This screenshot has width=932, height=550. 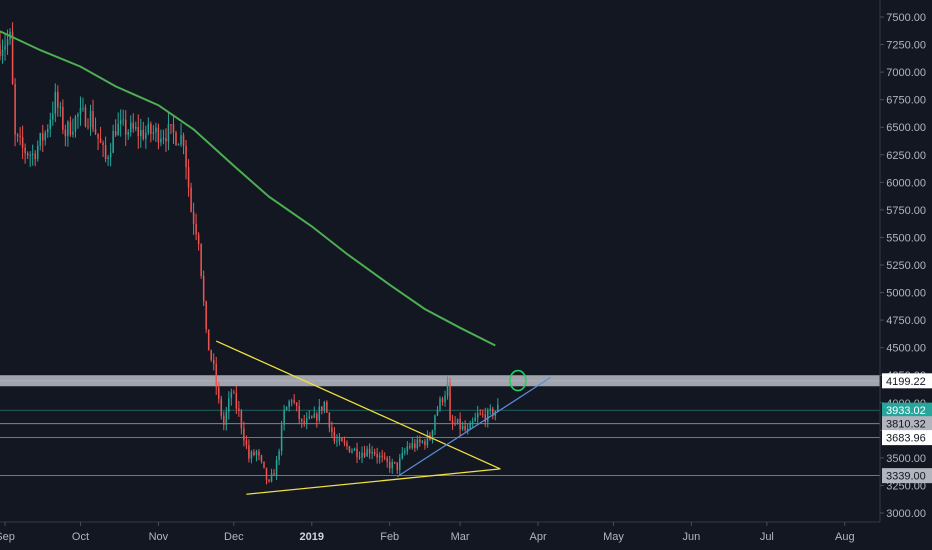 What do you see at coordinates (845, 537) in the screenshot?
I see `time-tick-label: Aug` at bounding box center [845, 537].